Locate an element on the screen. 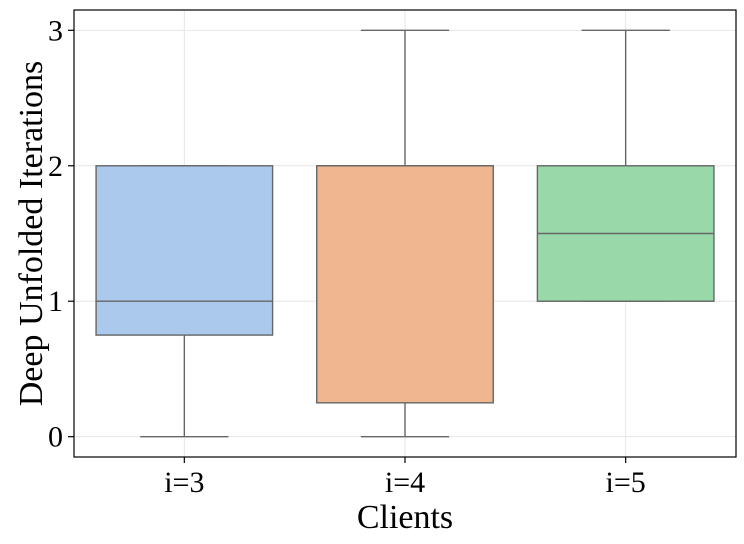  box-i=3 is located at coordinates (184, 301).